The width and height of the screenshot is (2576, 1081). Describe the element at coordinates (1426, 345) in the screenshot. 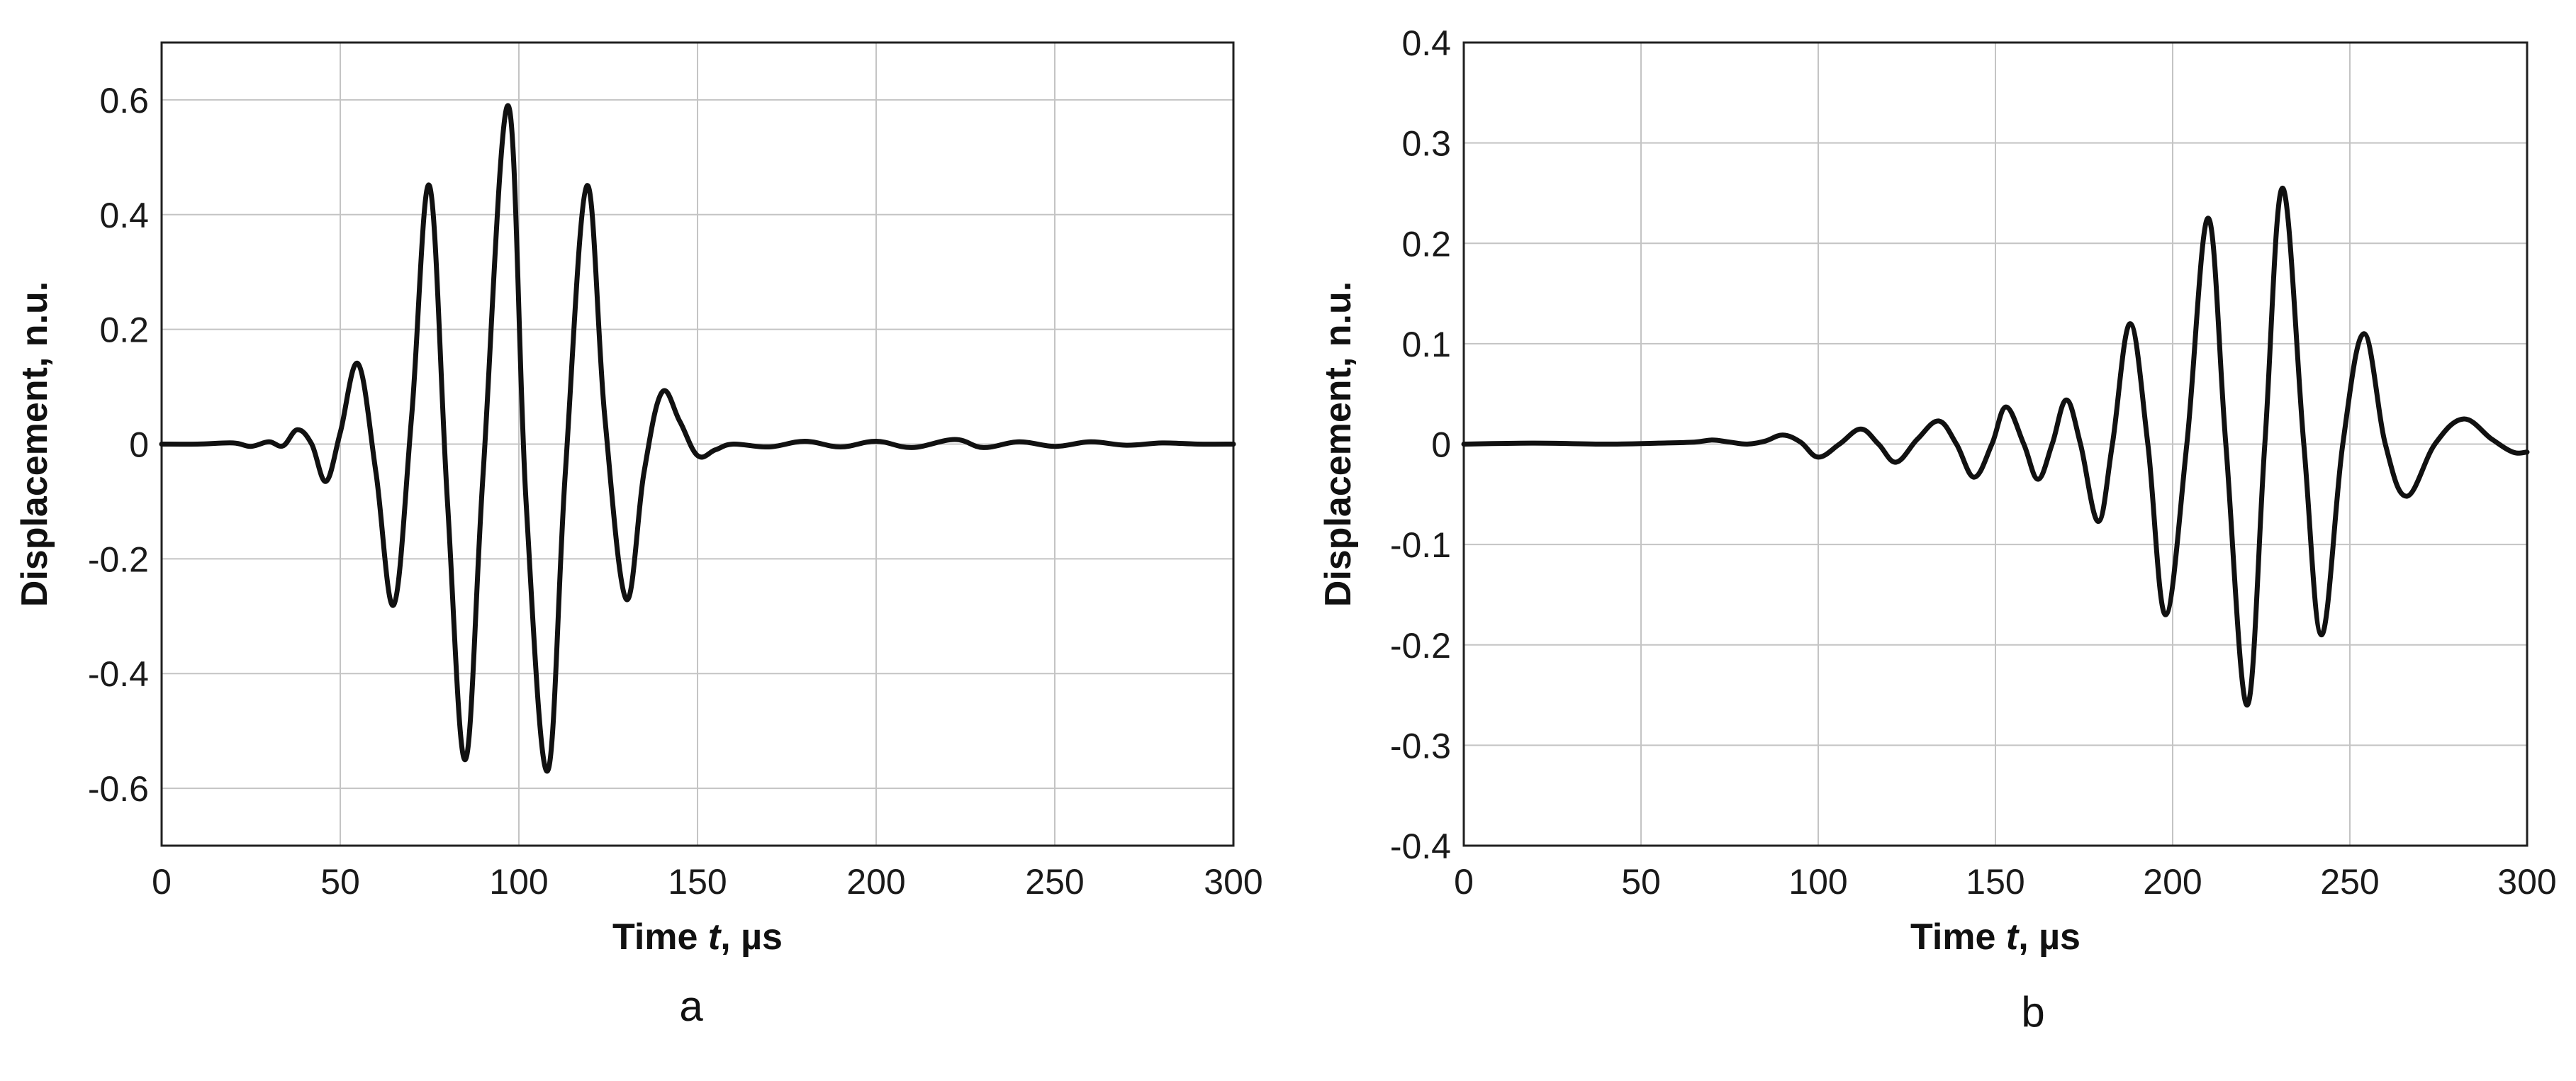

I see `y-tick-label-b: 0.1` at that location.